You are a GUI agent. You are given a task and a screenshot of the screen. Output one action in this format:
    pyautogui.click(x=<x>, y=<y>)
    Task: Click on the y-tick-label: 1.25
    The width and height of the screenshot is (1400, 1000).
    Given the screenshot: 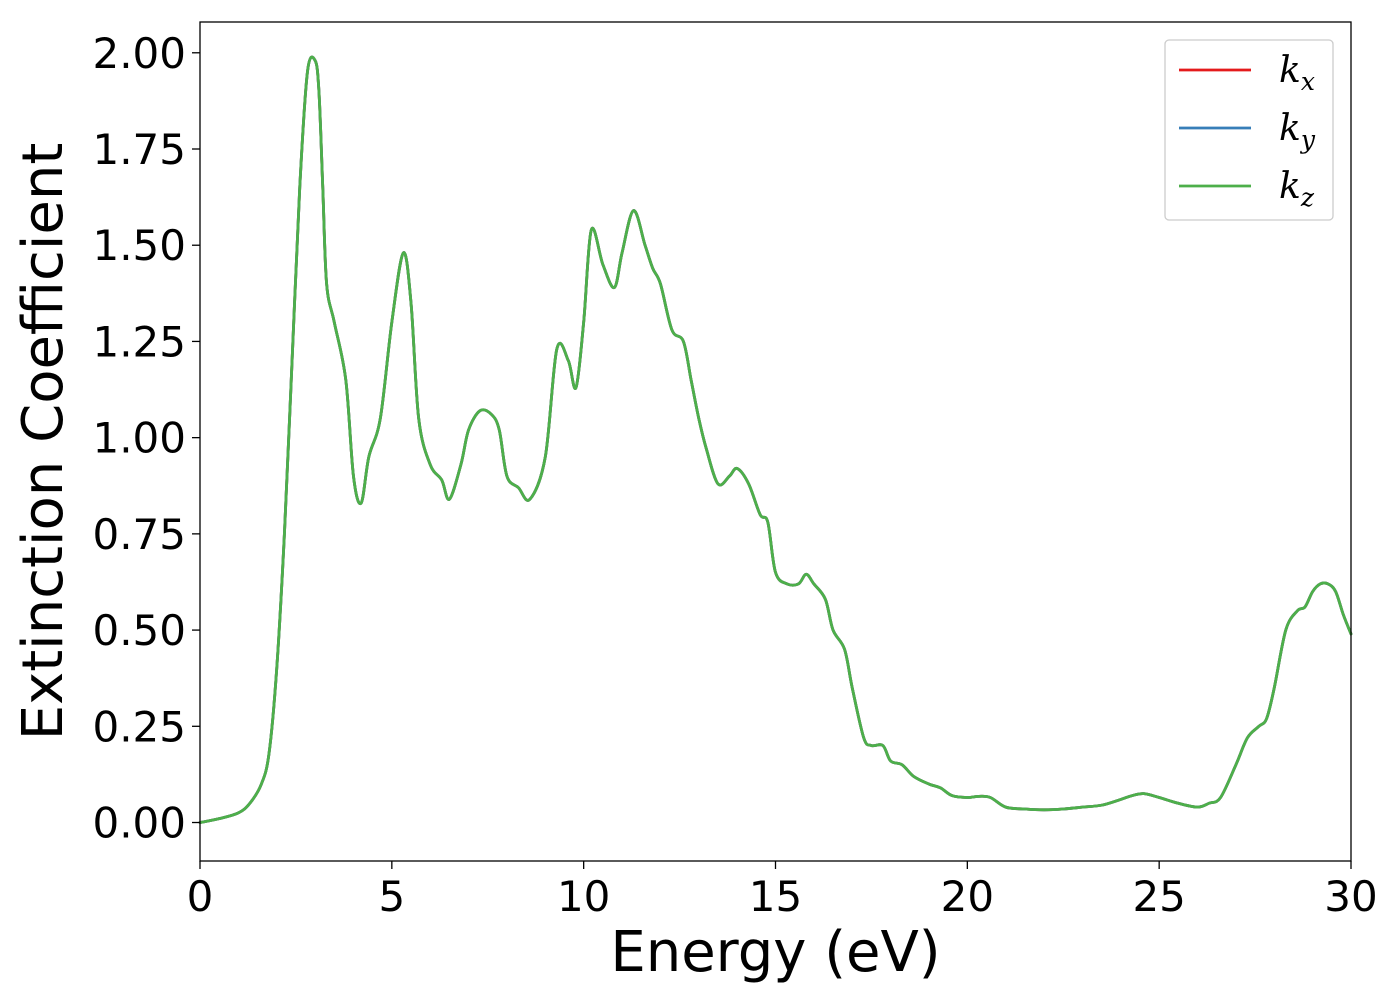 What is the action you would take?
    pyautogui.click(x=139, y=341)
    